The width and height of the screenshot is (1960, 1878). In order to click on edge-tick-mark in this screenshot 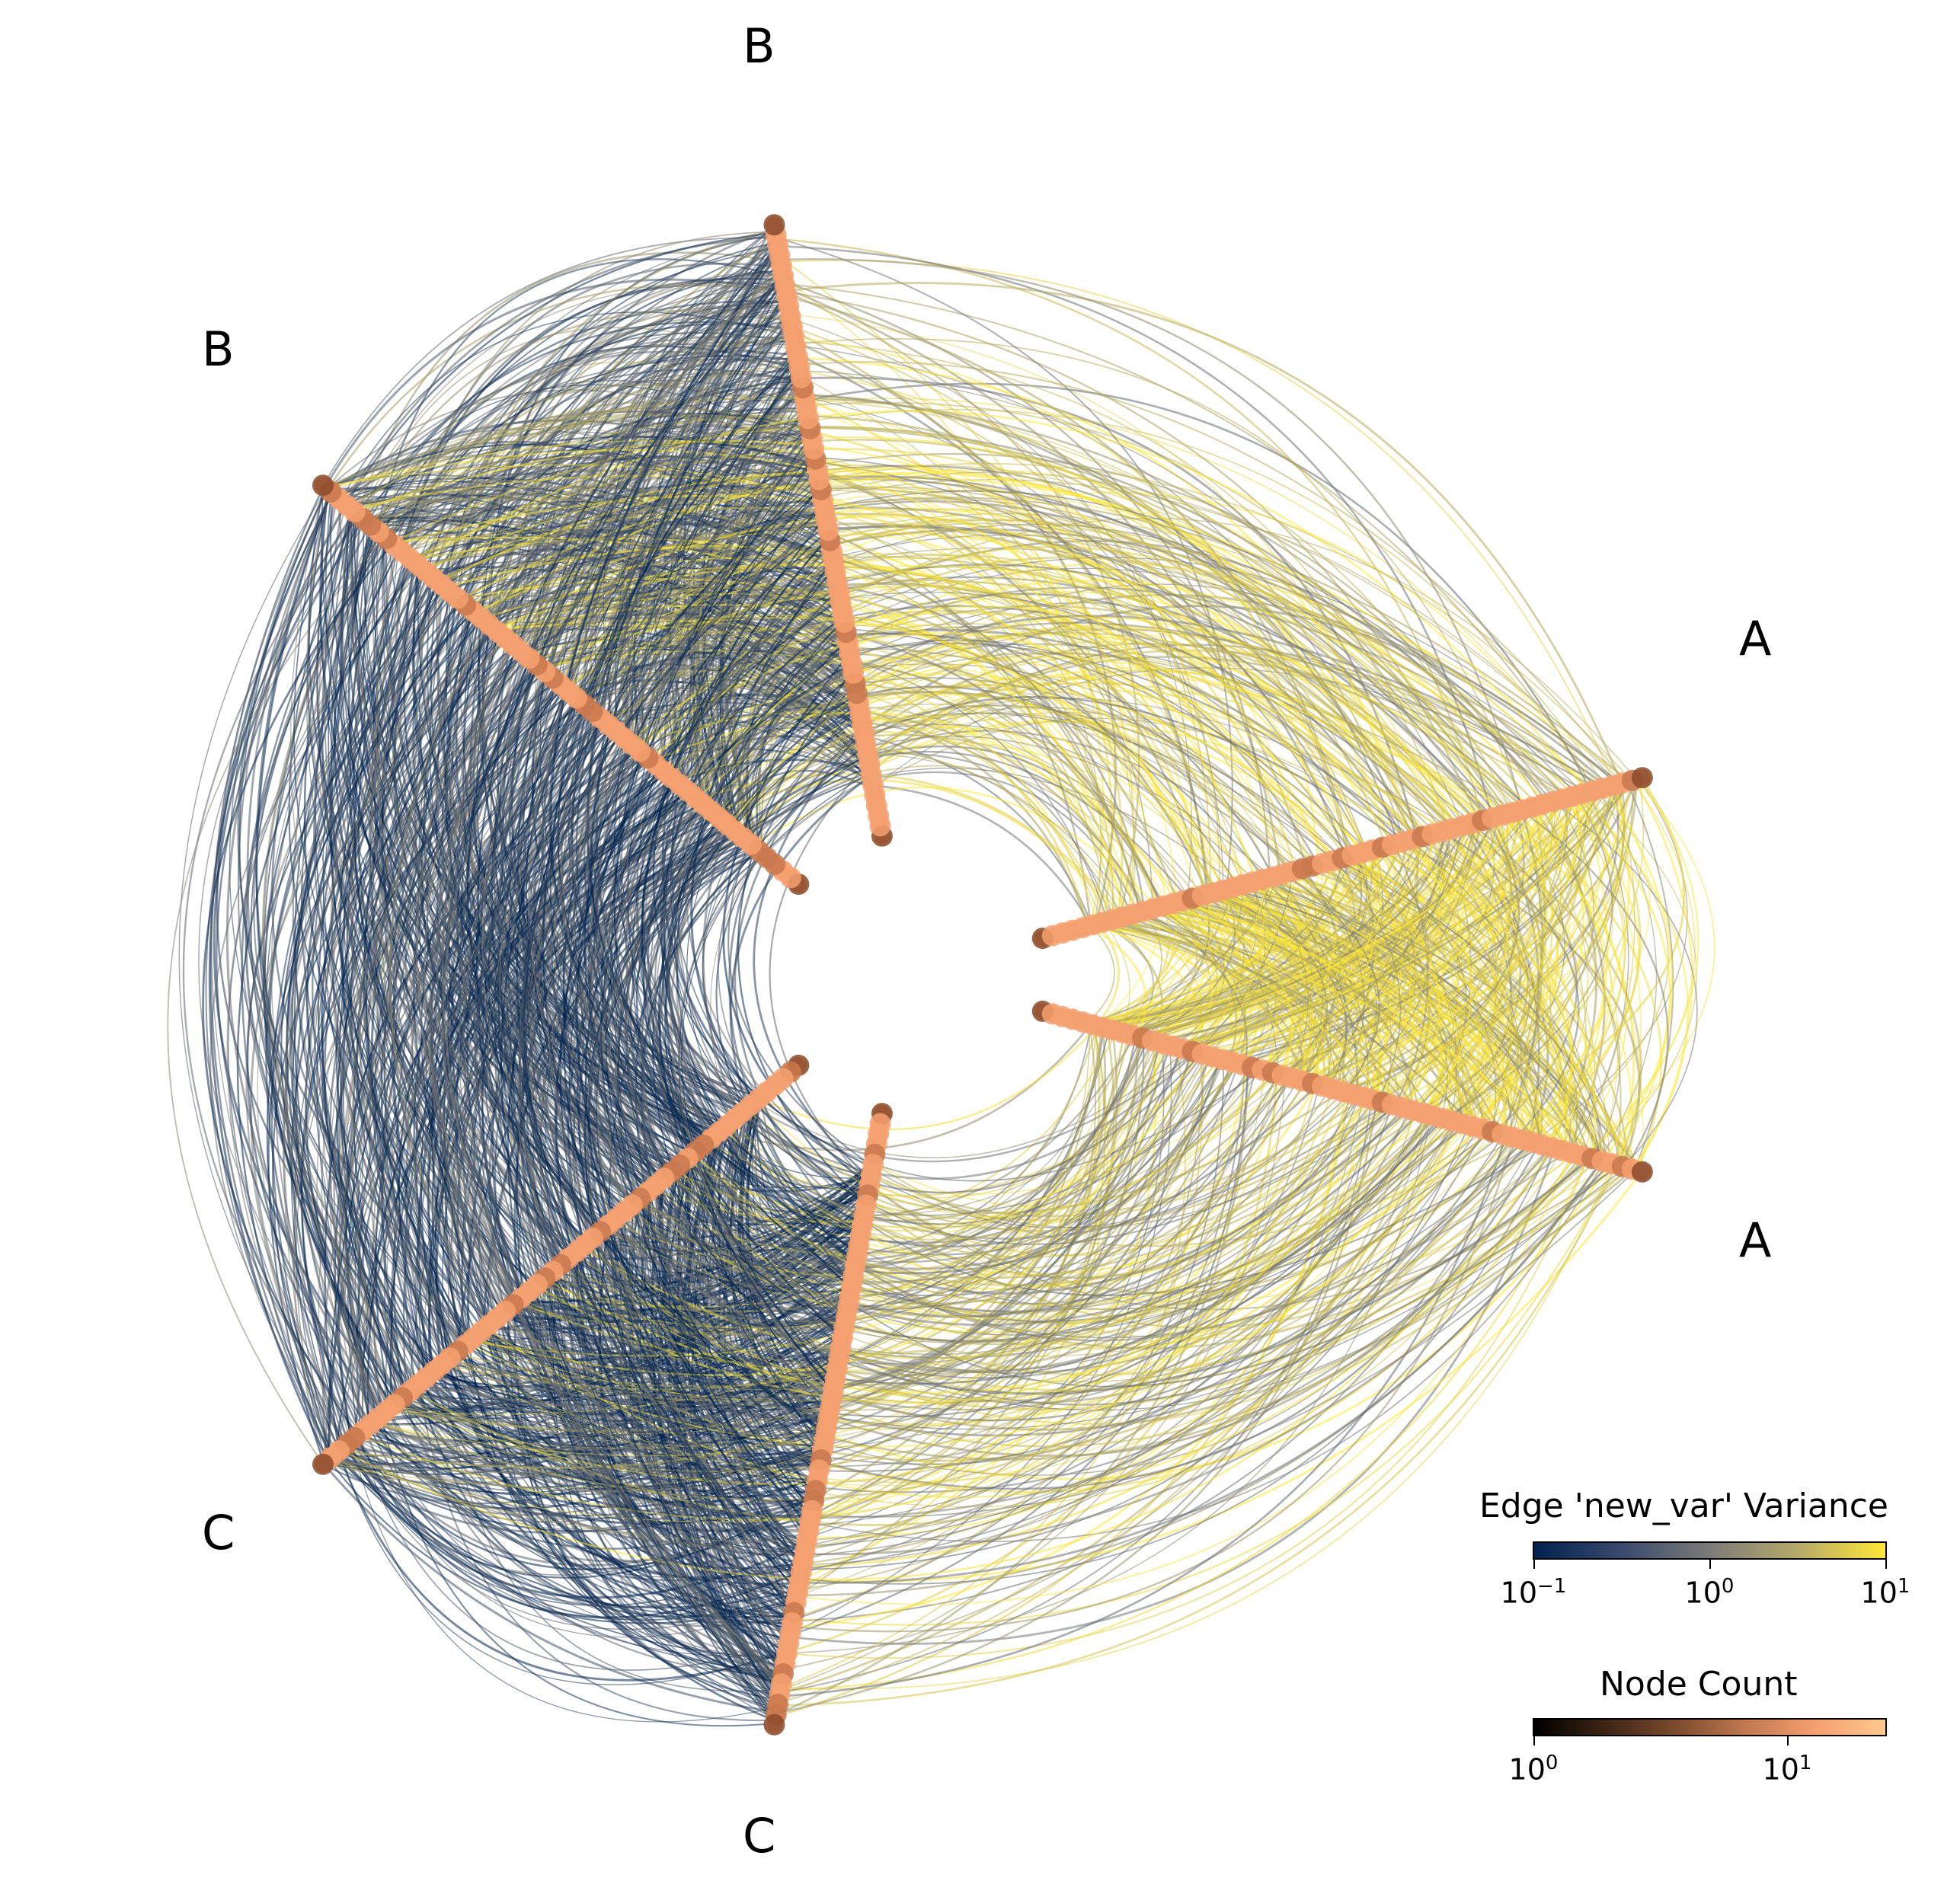, I will do `click(1534, 1565)`.